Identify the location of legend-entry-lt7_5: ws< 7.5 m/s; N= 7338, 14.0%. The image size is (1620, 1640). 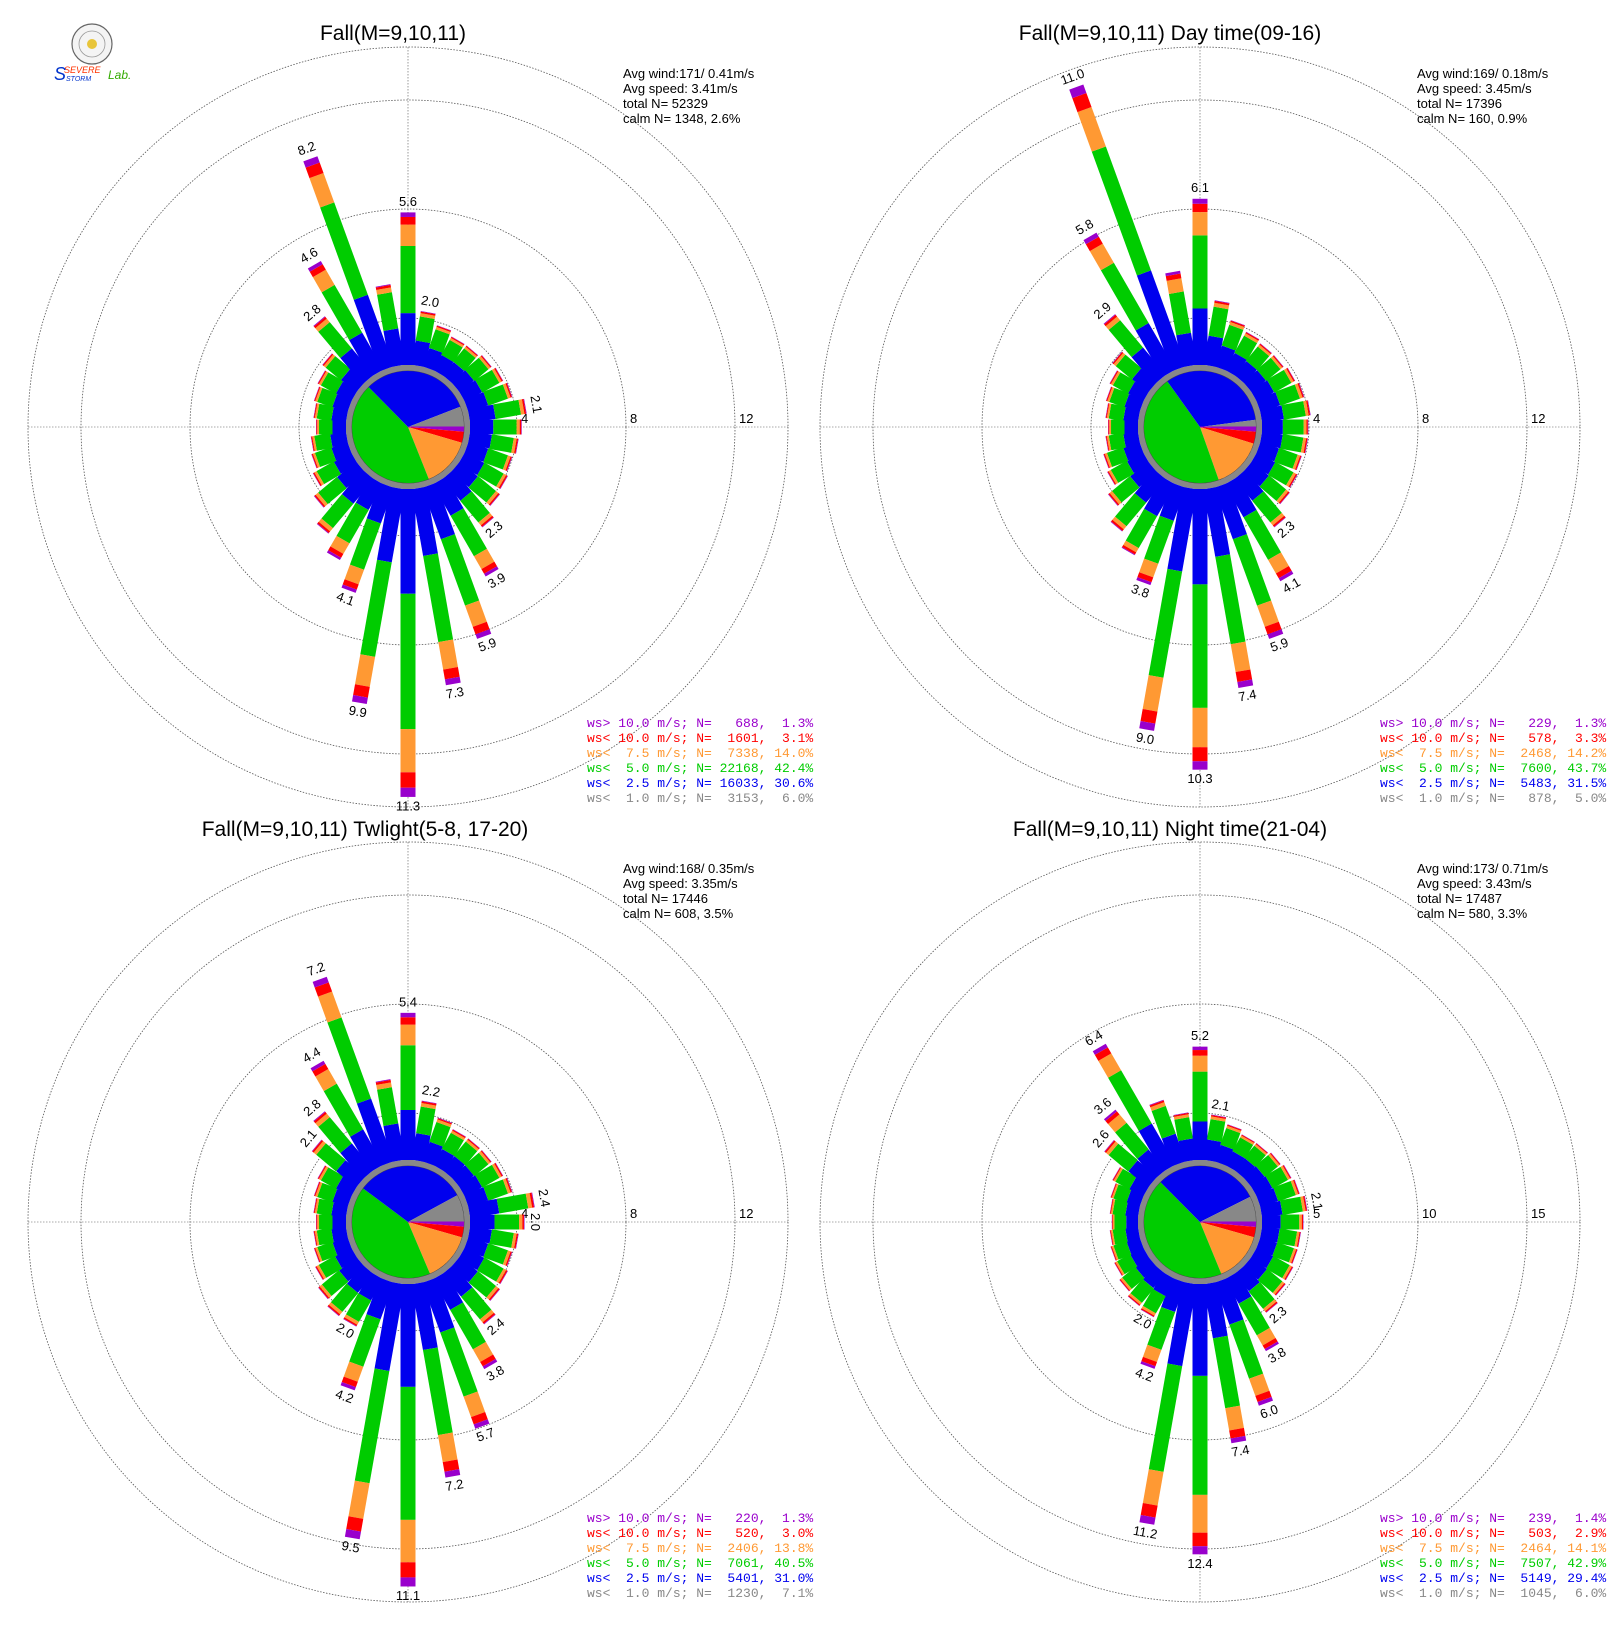
(700, 753).